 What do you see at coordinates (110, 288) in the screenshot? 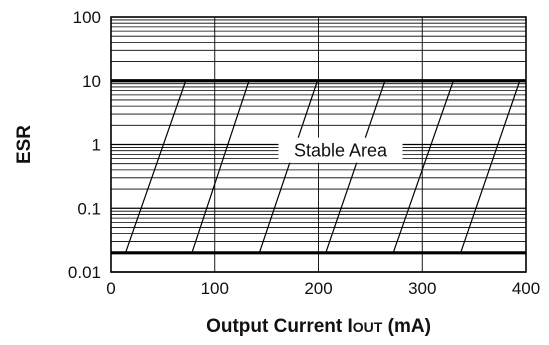
I see `x-tick-label: 0` at bounding box center [110, 288].